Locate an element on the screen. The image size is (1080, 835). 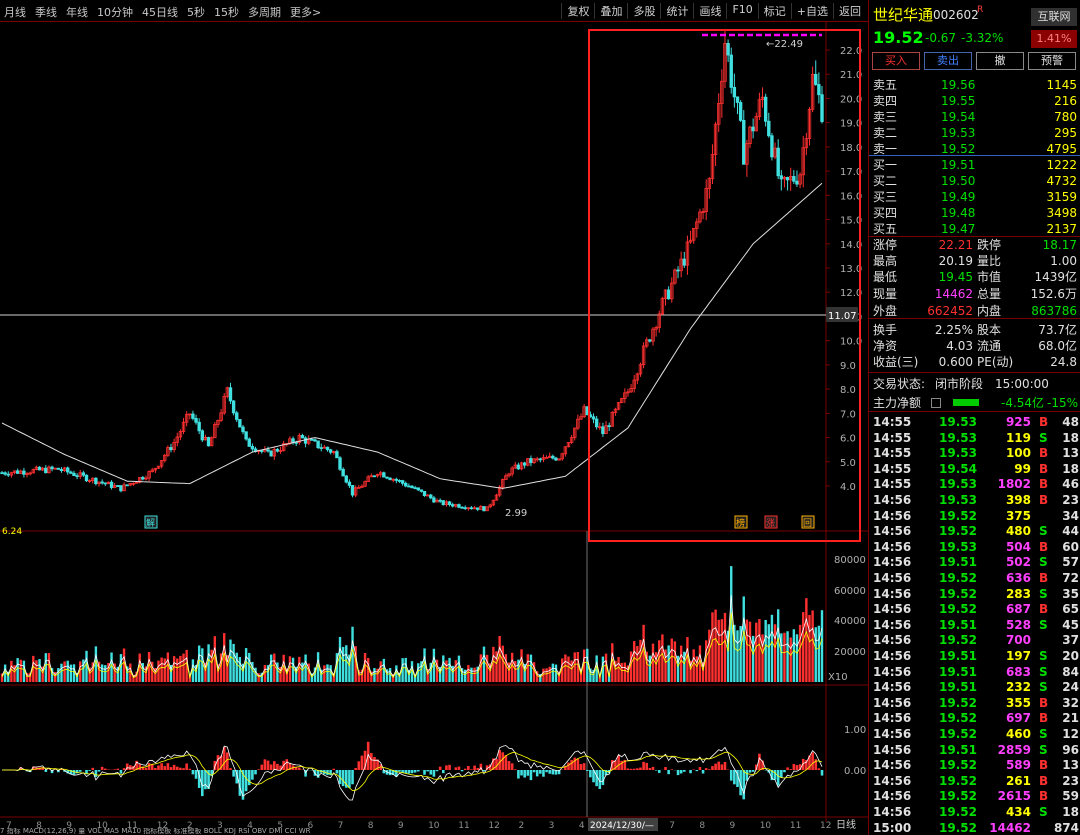
quote-value: 863786 is located at coordinates (1054, 311).